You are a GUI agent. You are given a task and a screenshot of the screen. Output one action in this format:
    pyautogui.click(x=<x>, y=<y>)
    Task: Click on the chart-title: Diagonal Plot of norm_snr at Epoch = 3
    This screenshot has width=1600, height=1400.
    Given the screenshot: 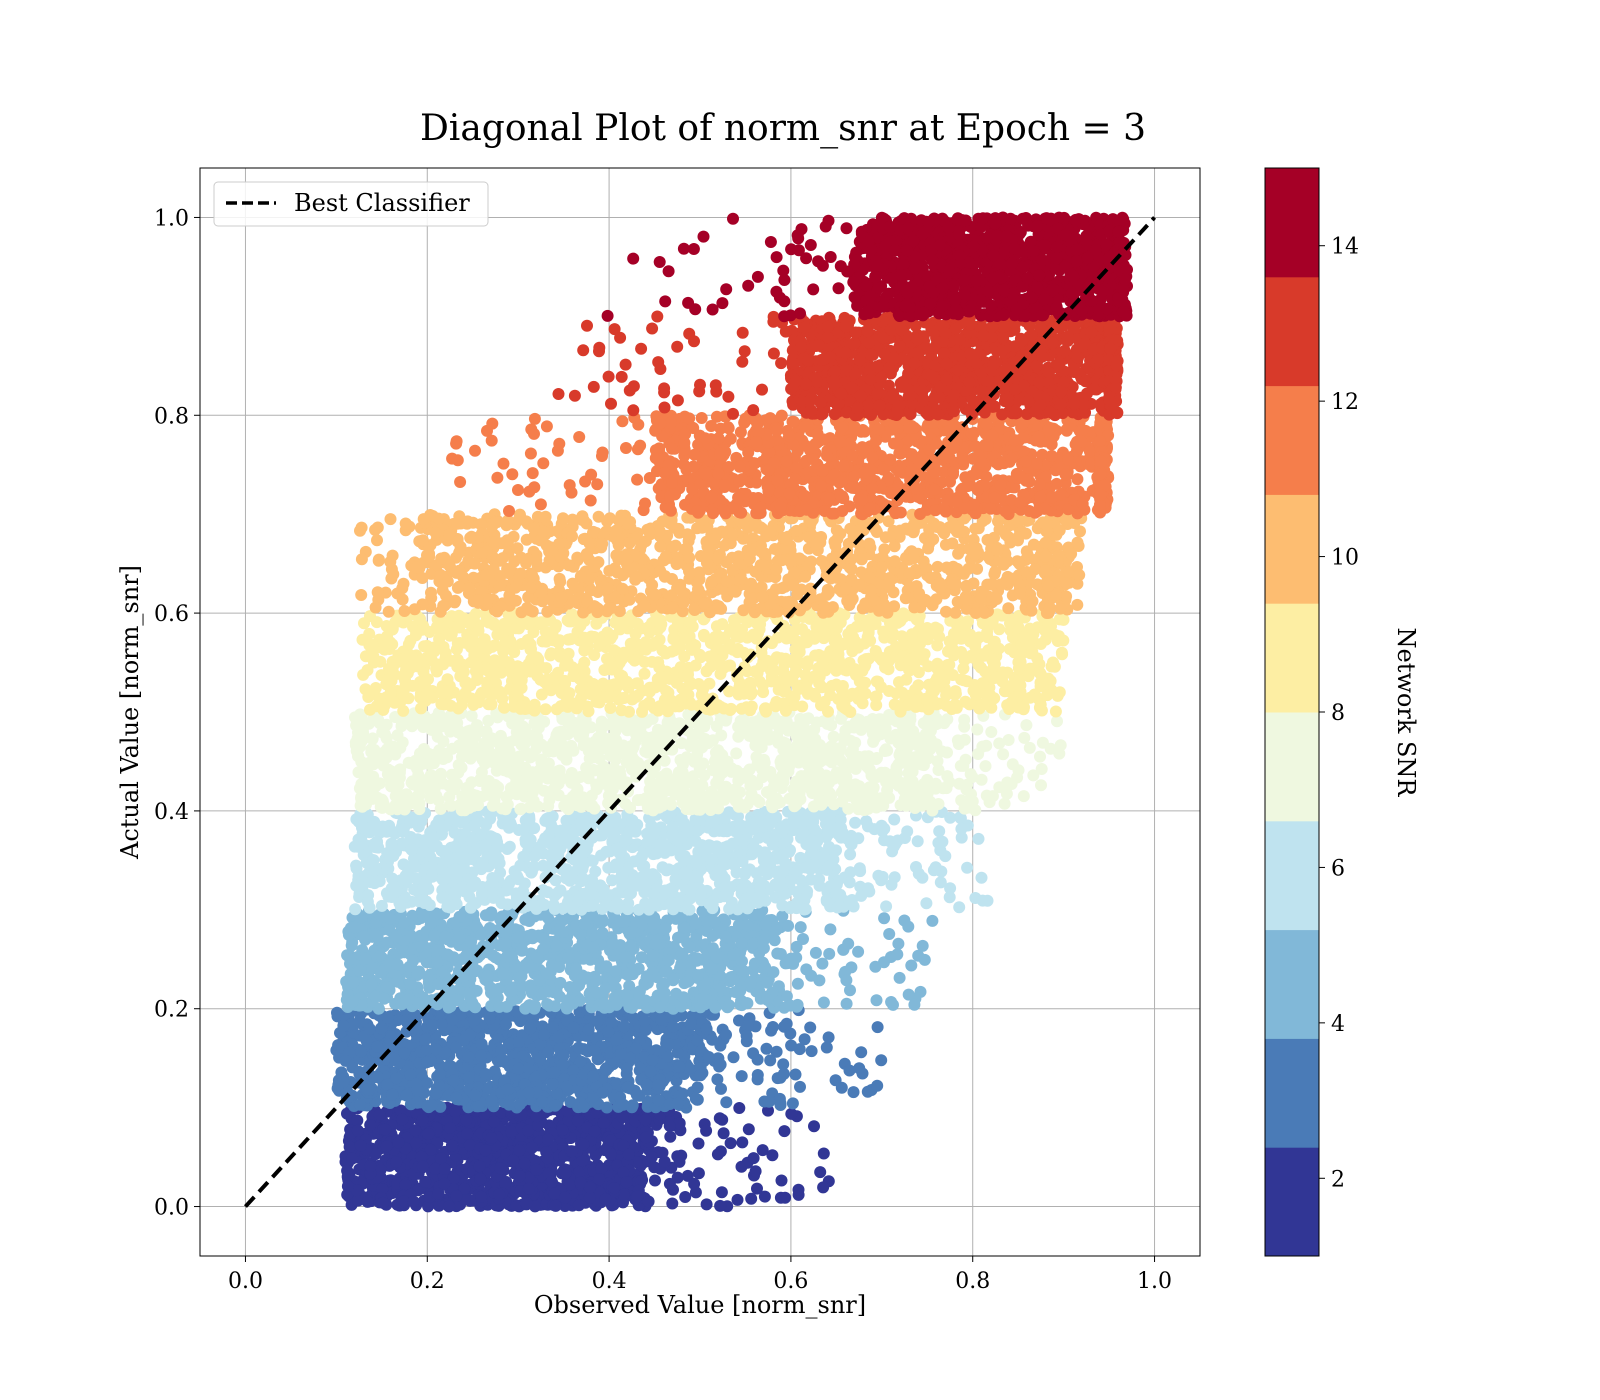 What is the action you would take?
    pyautogui.click(x=783, y=128)
    